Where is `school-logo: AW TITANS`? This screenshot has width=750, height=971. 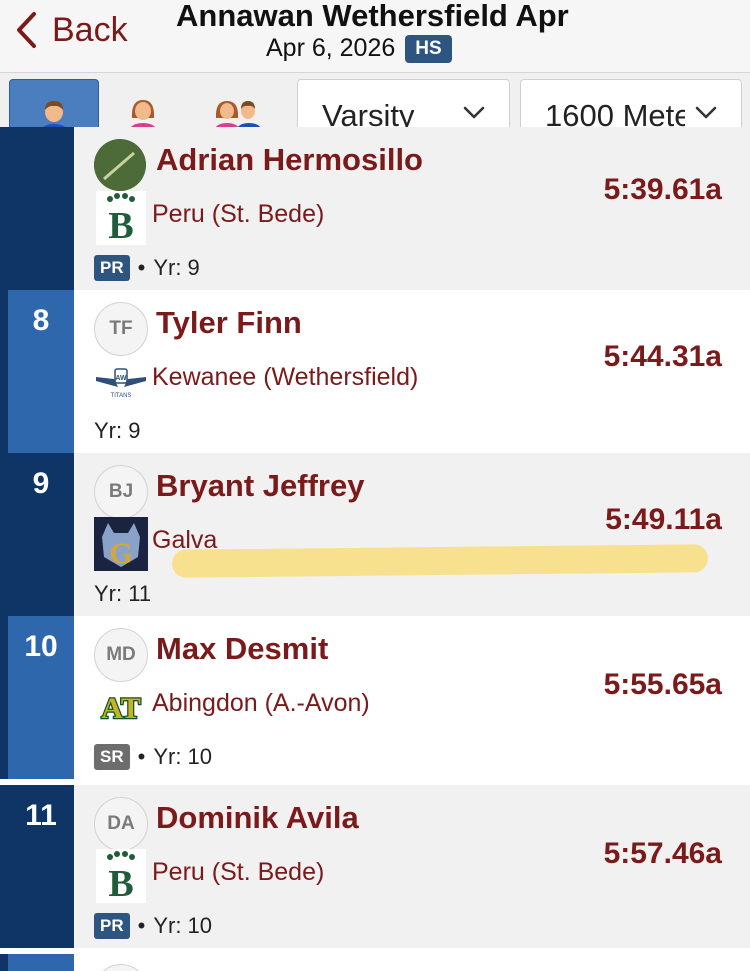 school-logo: AW TITANS is located at coordinates (121, 381).